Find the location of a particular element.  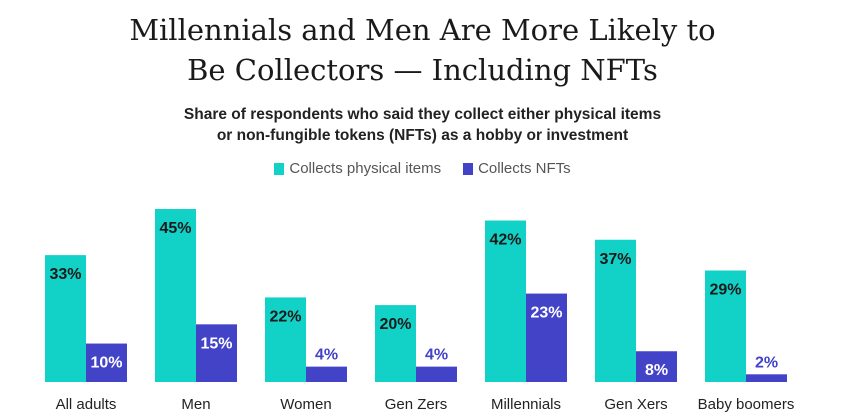

chart-legend: Collects physical items Collects NFTs is located at coordinates (422, 168).